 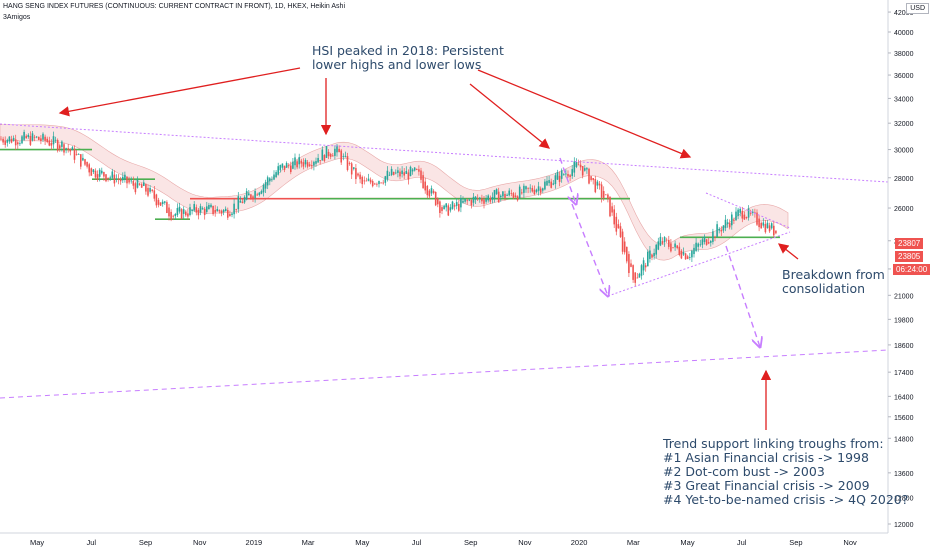 What do you see at coordinates (909, 243) in the screenshot?
I see `last-price-label: 23807` at bounding box center [909, 243].